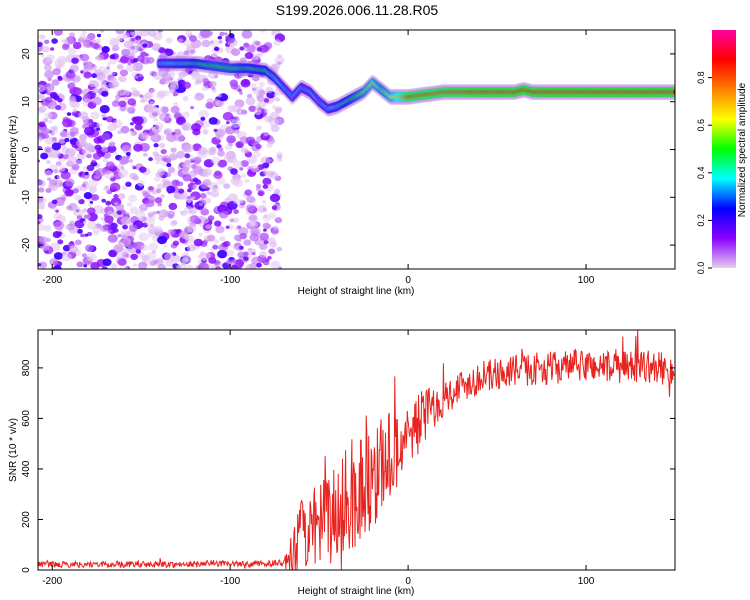 The width and height of the screenshot is (750, 600). Describe the element at coordinates (701, 220) in the screenshot. I see `colorbar-tick-label: 0.2` at that location.